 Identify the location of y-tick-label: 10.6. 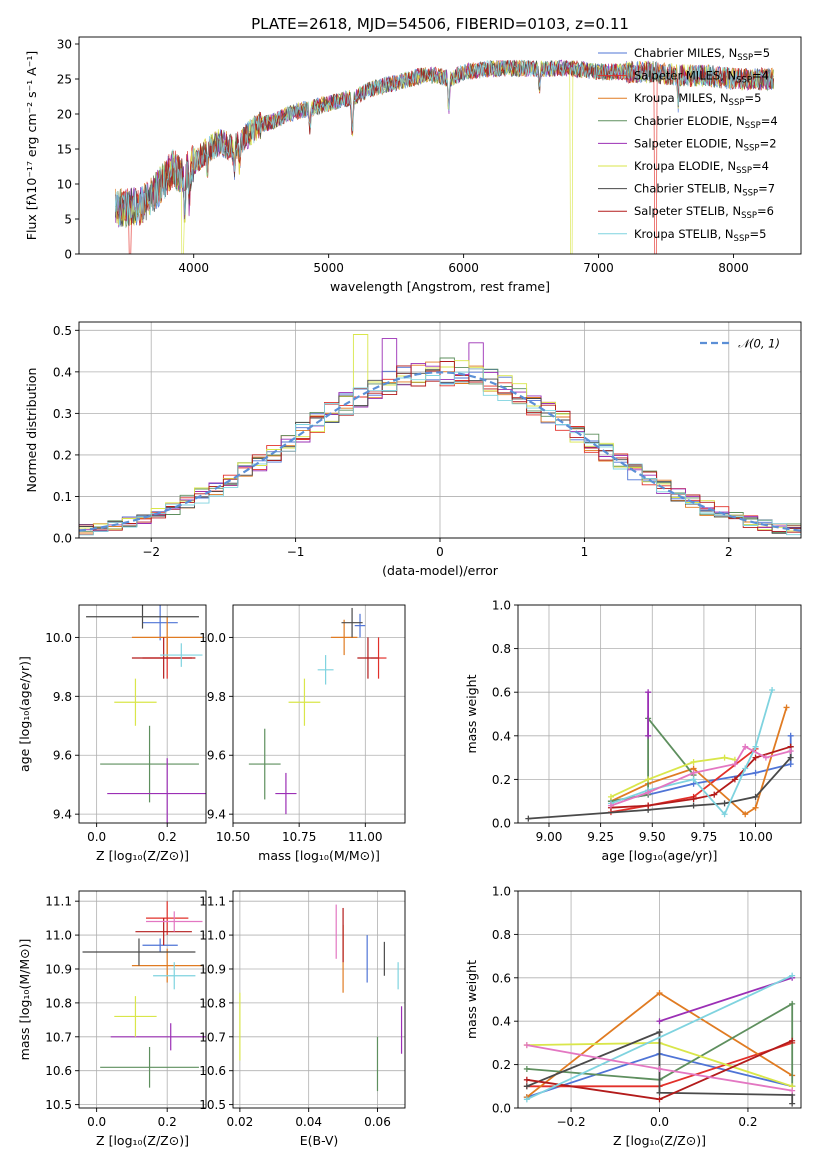
(58, 1071).